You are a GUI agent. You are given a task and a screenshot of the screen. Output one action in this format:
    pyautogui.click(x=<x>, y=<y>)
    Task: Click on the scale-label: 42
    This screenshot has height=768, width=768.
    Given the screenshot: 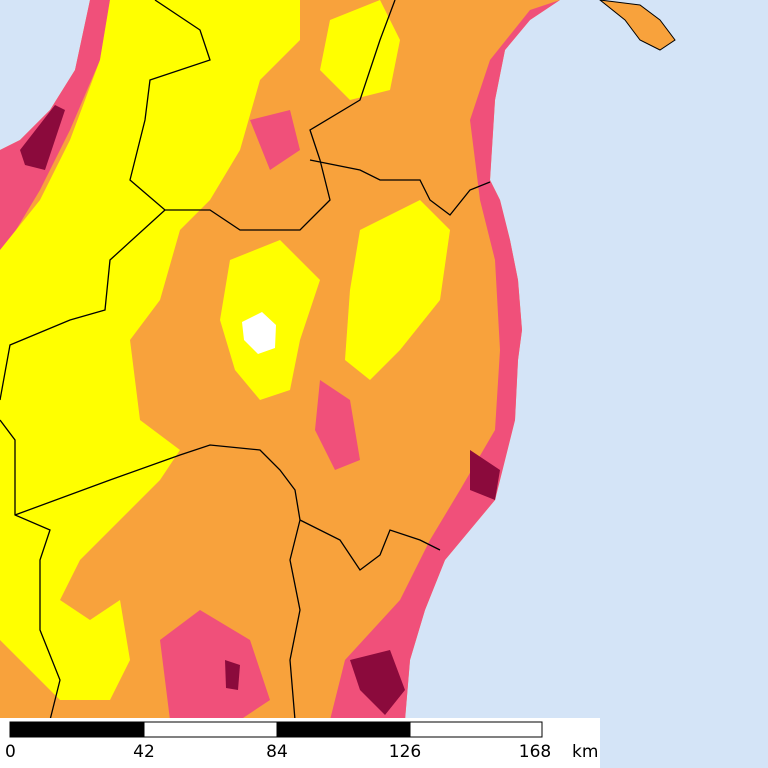 What is the action you would take?
    pyautogui.click(x=144, y=752)
    